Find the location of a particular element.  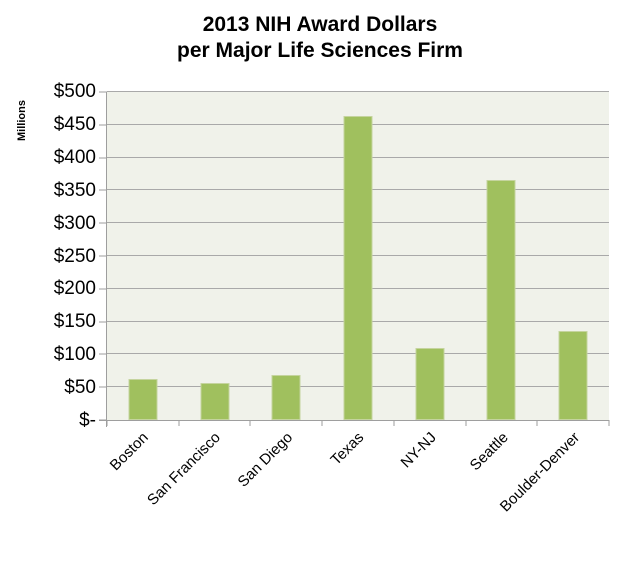

x-axis-label: Boston is located at coordinates (129, 452).